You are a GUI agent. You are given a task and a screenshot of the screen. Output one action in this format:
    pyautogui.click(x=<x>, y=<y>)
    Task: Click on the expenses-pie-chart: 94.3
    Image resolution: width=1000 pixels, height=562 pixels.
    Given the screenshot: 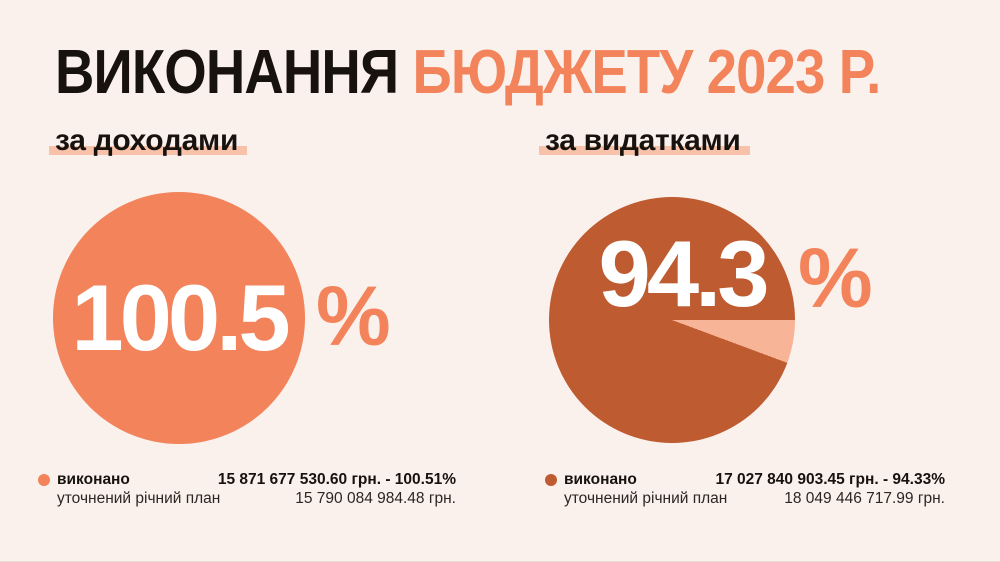 What is the action you would take?
    pyautogui.click(x=672, y=320)
    